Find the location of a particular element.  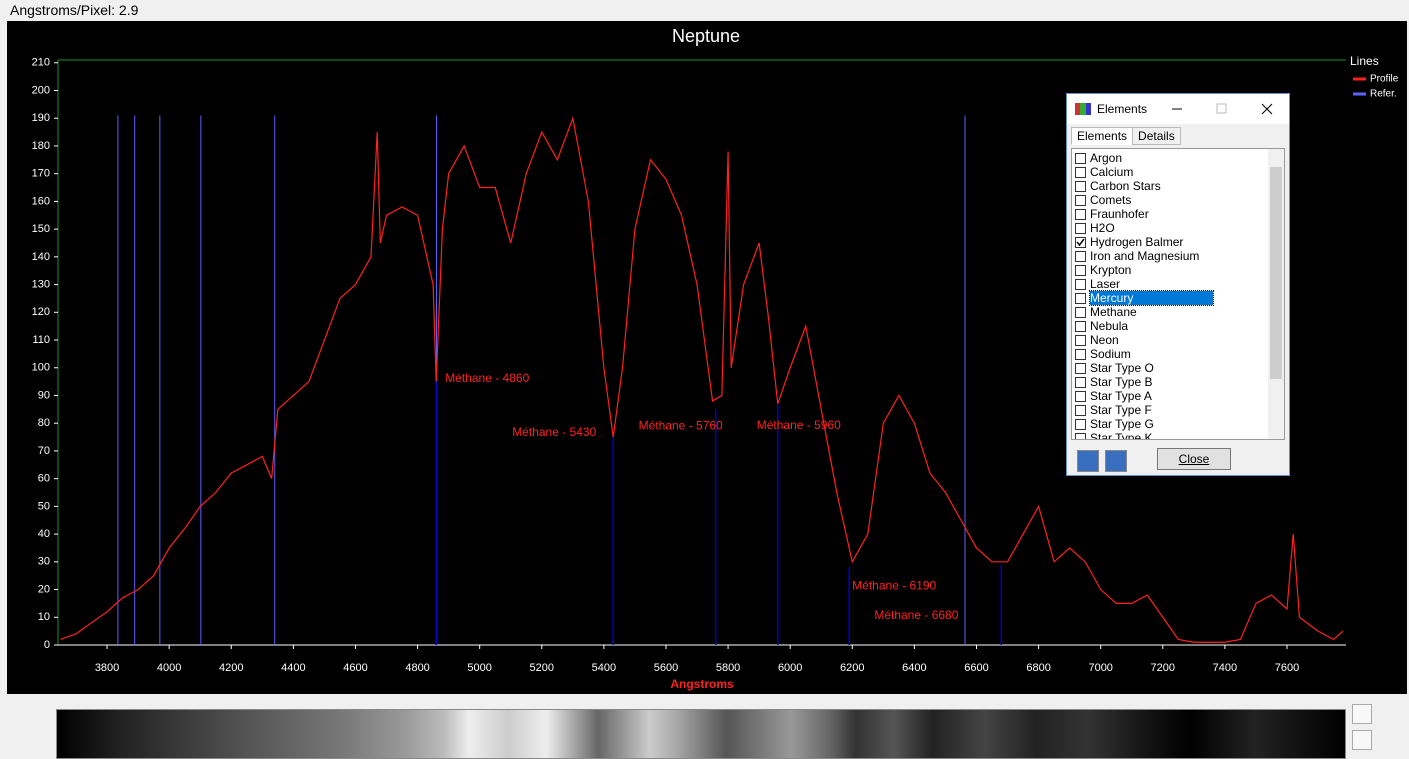

x-tick-label: 6200 is located at coordinates (852, 668).